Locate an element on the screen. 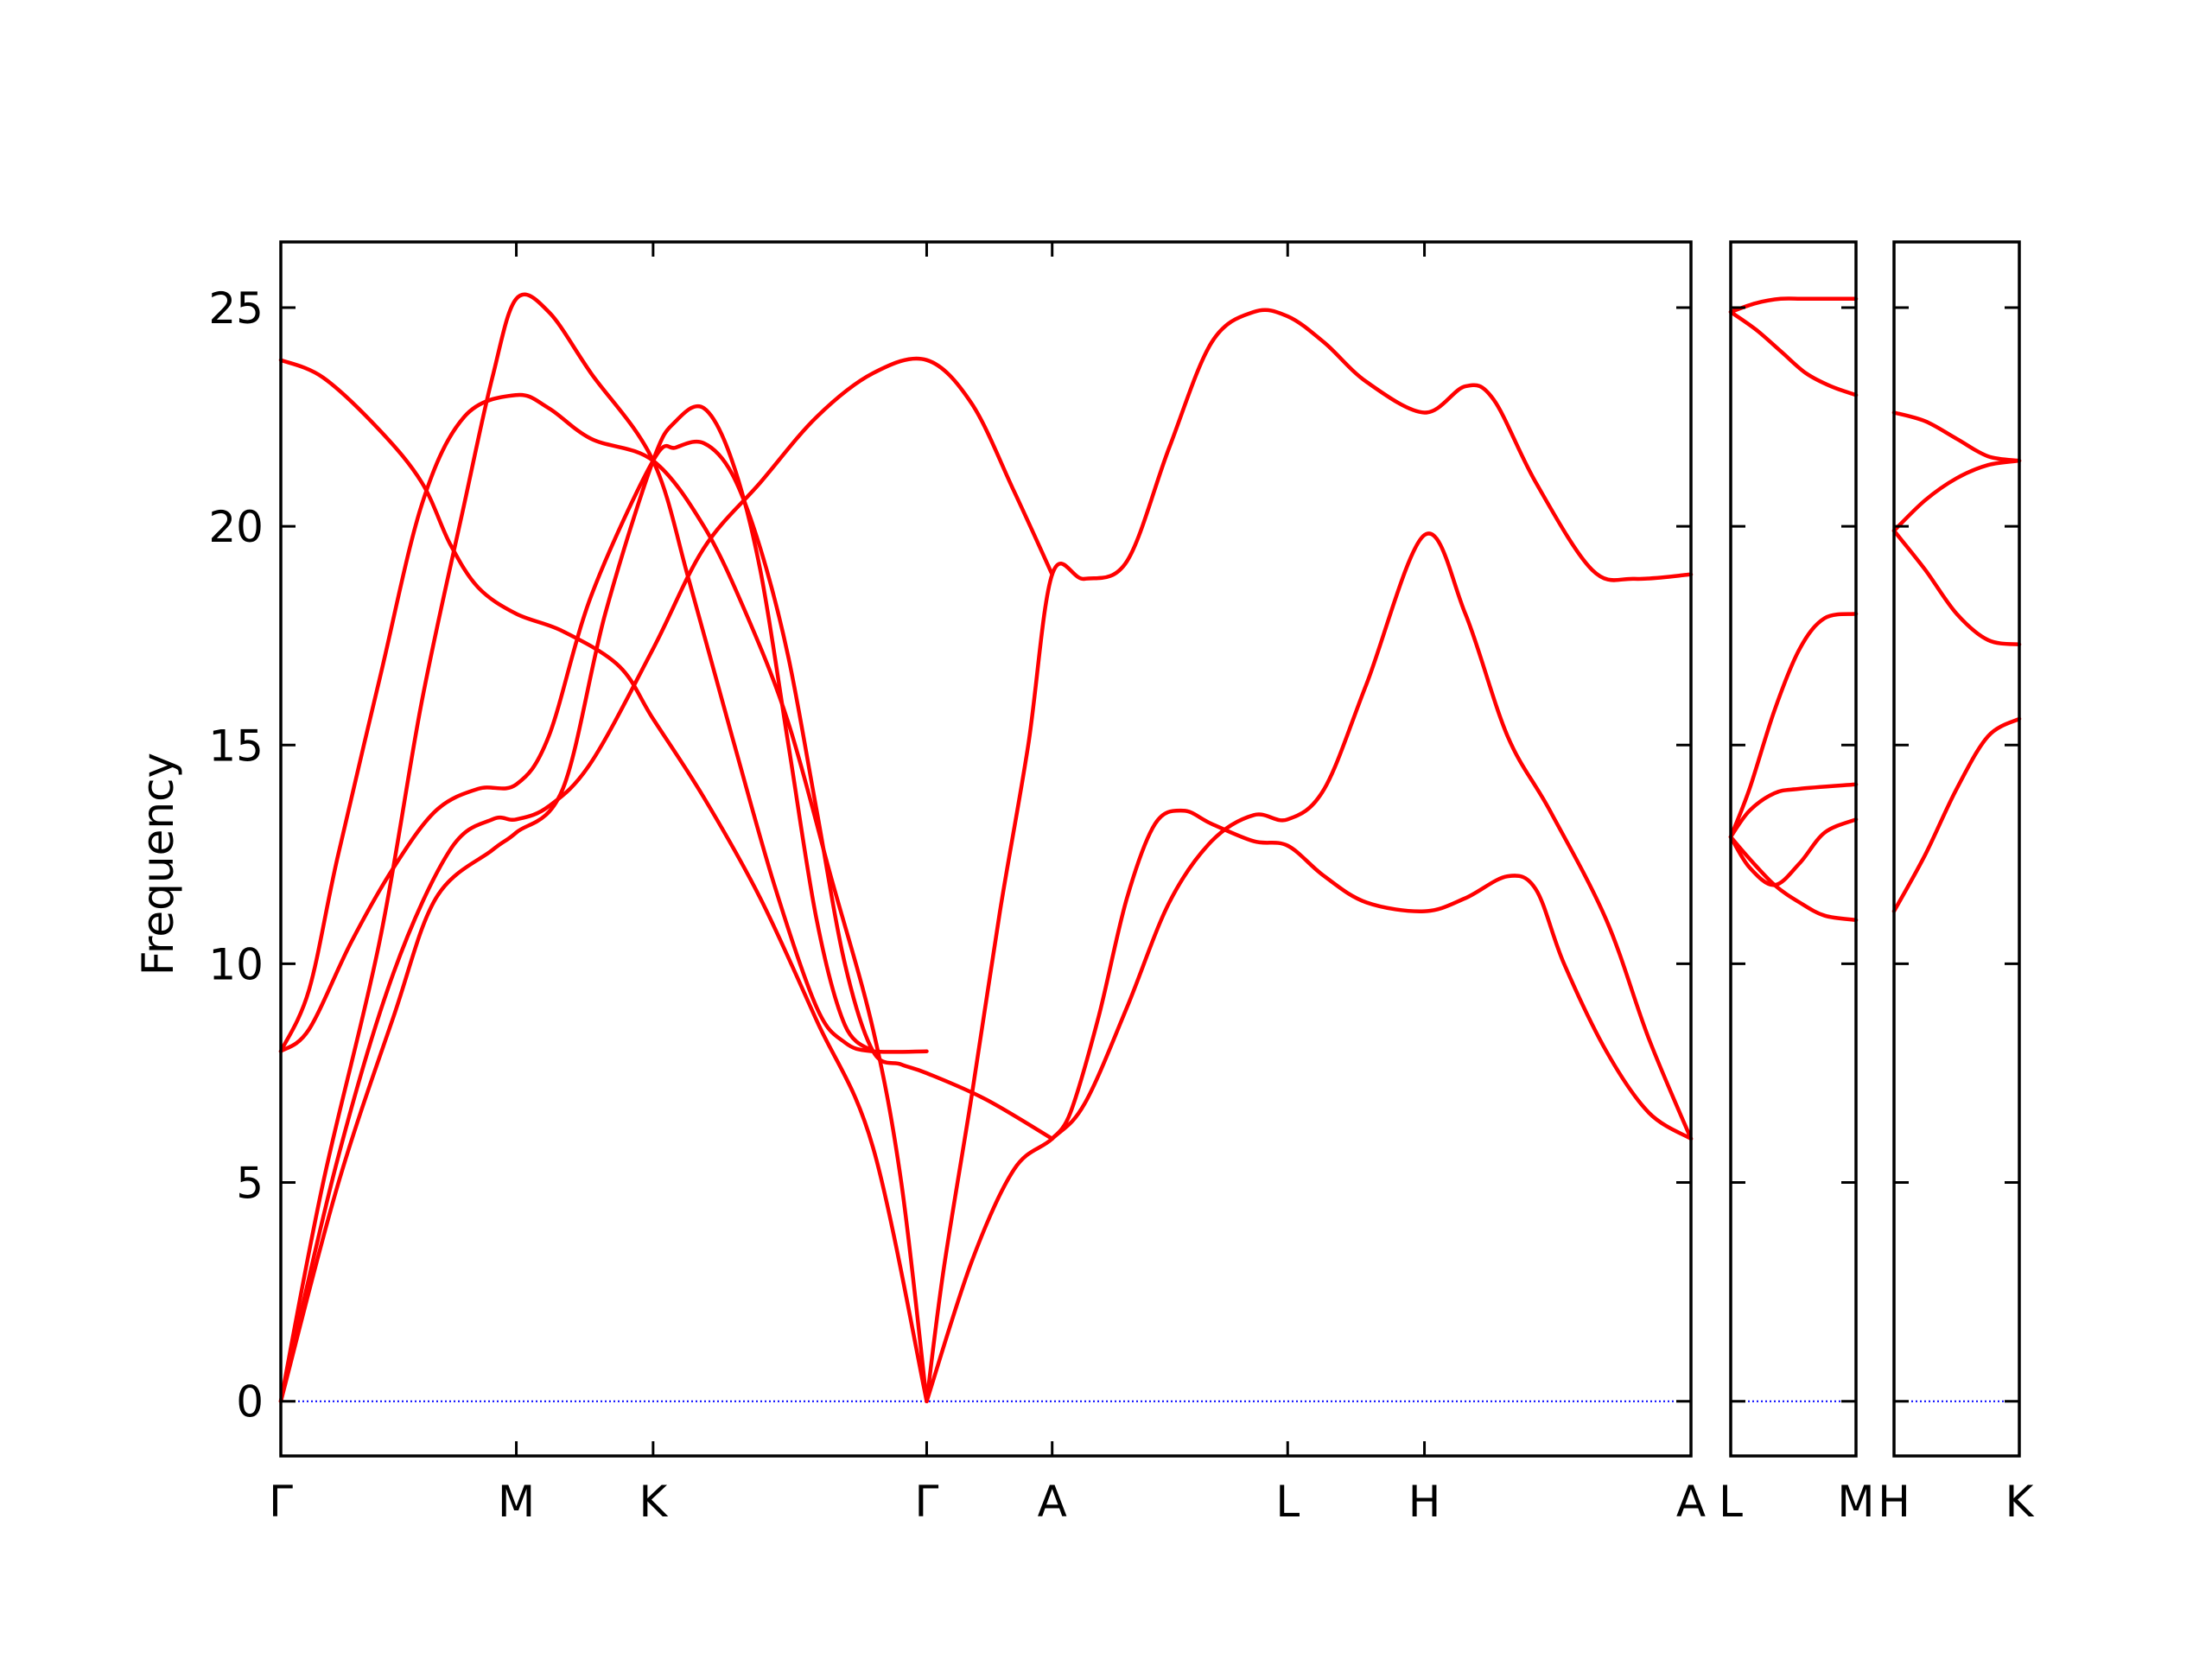  y-tick-label: 5 is located at coordinates (250, 1184).